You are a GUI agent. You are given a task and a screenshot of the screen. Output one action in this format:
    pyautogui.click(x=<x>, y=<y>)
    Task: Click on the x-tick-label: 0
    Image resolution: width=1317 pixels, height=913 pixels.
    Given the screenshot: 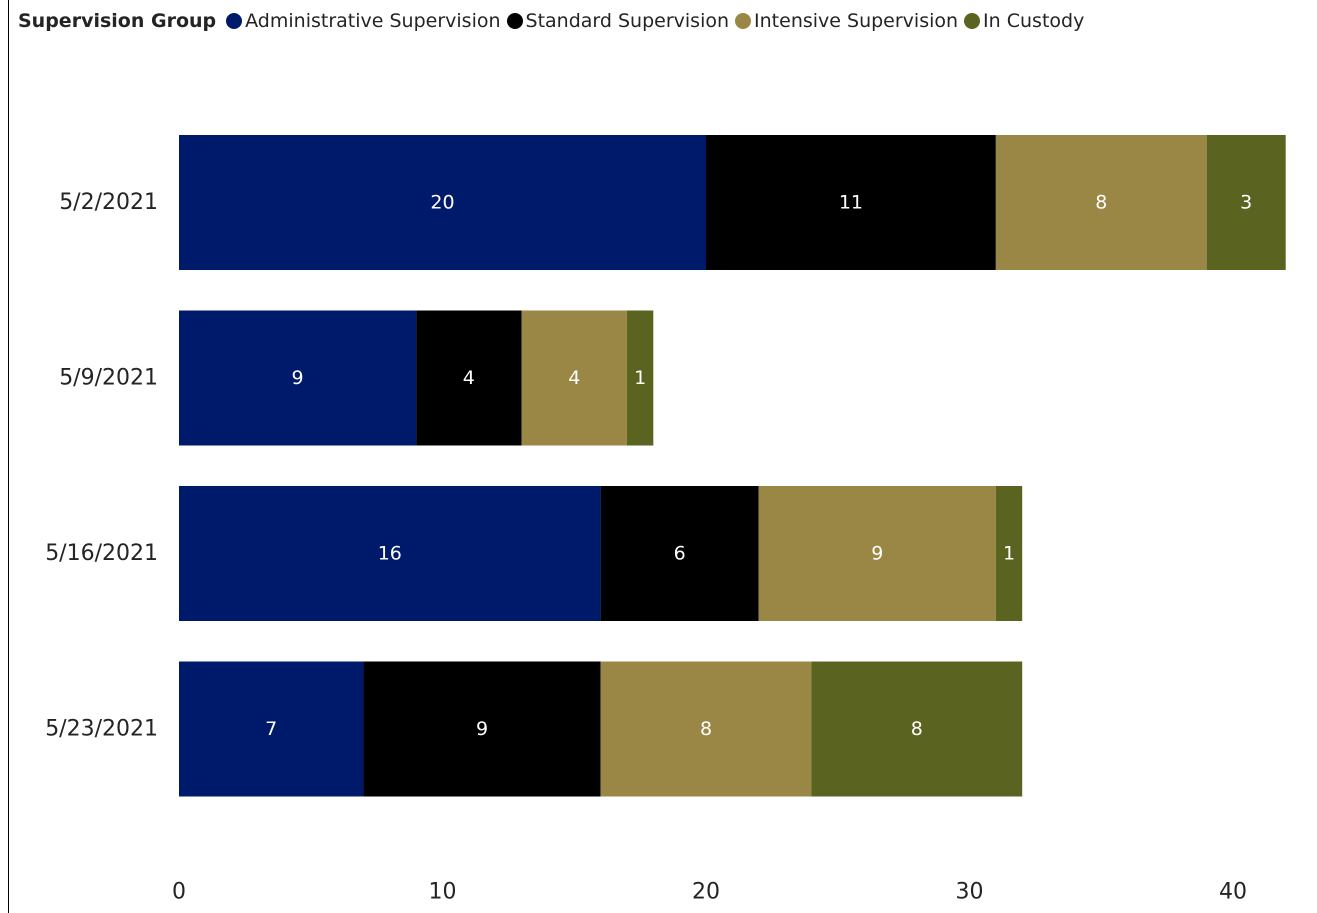 What is the action you would take?
    pyautogui.click(x=179, y=892)
    